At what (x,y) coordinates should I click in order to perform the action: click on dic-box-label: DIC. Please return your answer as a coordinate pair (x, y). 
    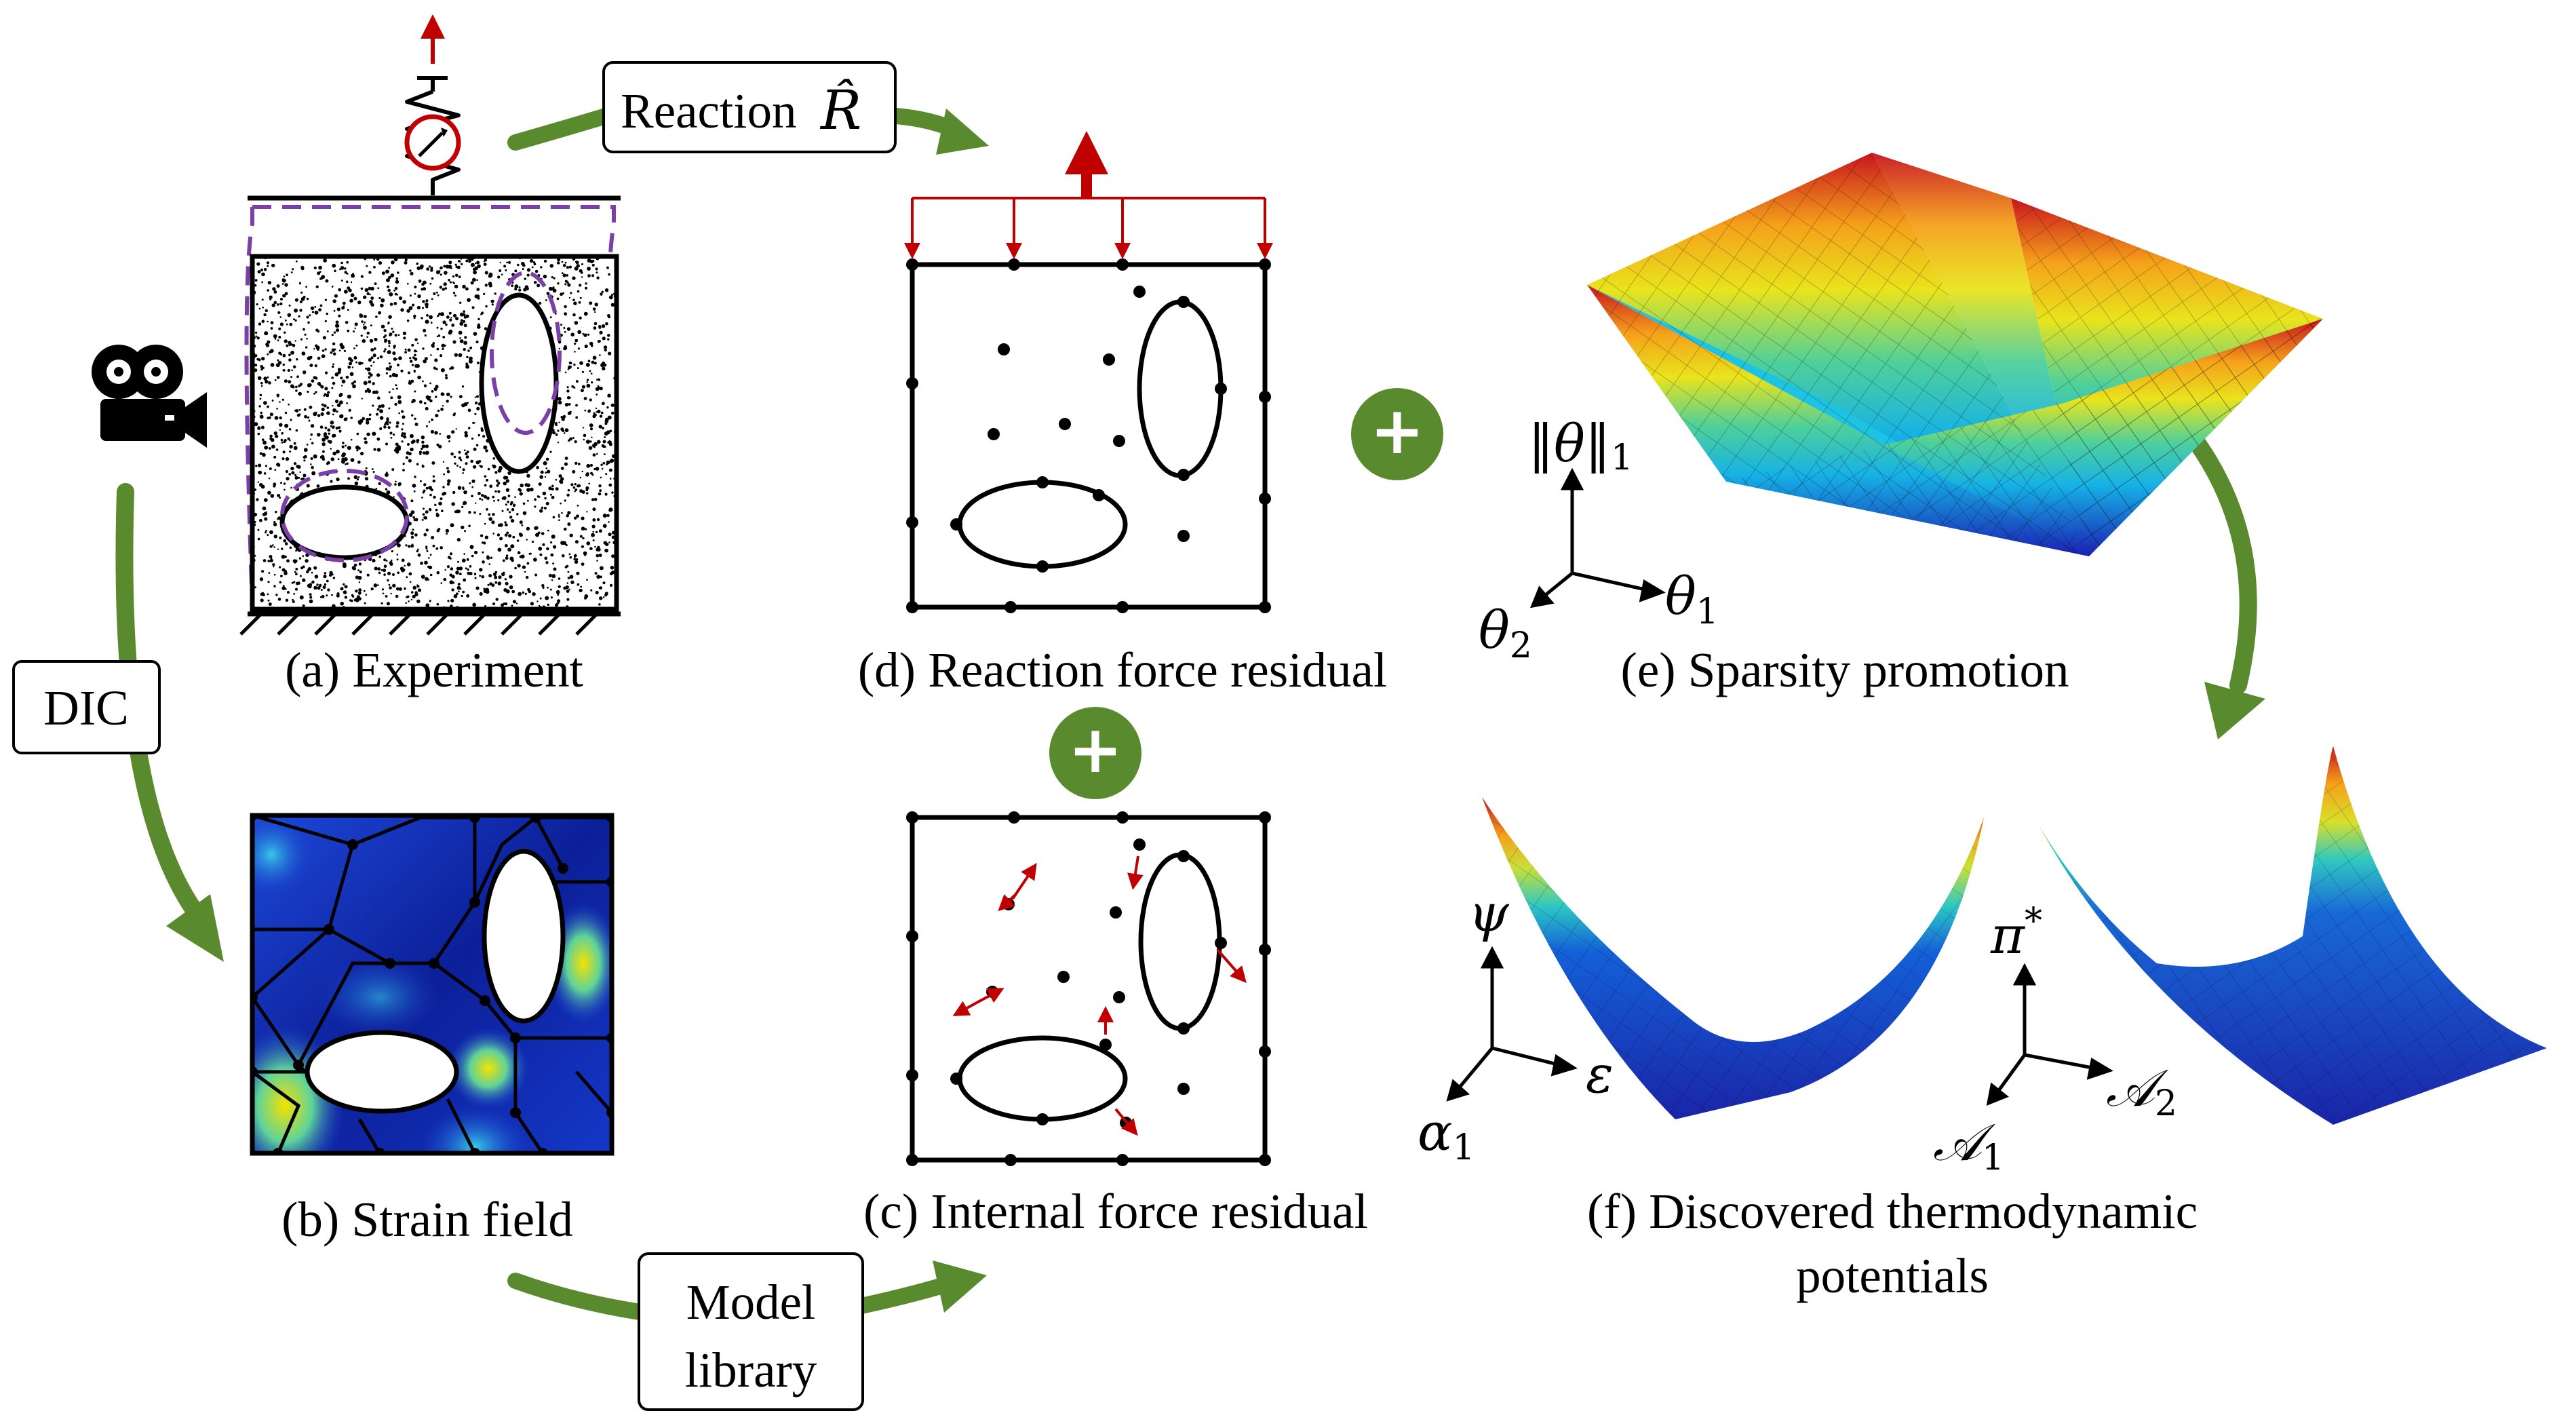
    Looking at the image, I should click on (86, 708).